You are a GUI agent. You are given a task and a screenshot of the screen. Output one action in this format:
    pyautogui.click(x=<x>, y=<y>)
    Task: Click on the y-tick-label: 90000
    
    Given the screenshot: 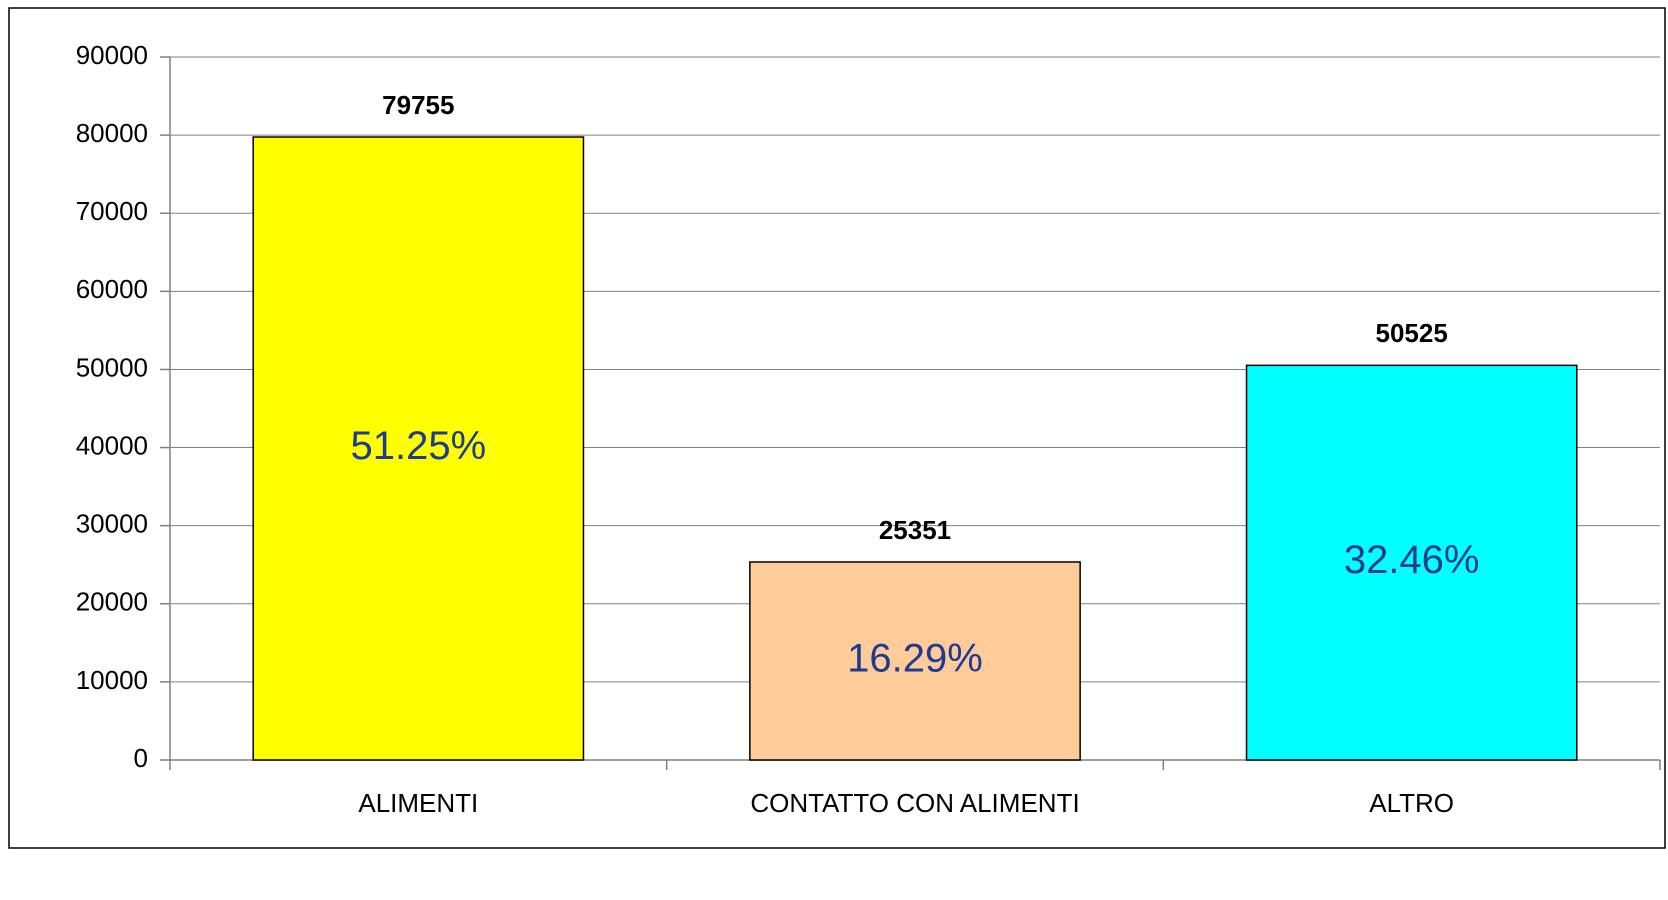 What is the action you would take?
    pyautogui.click(x=112, y=55)
    